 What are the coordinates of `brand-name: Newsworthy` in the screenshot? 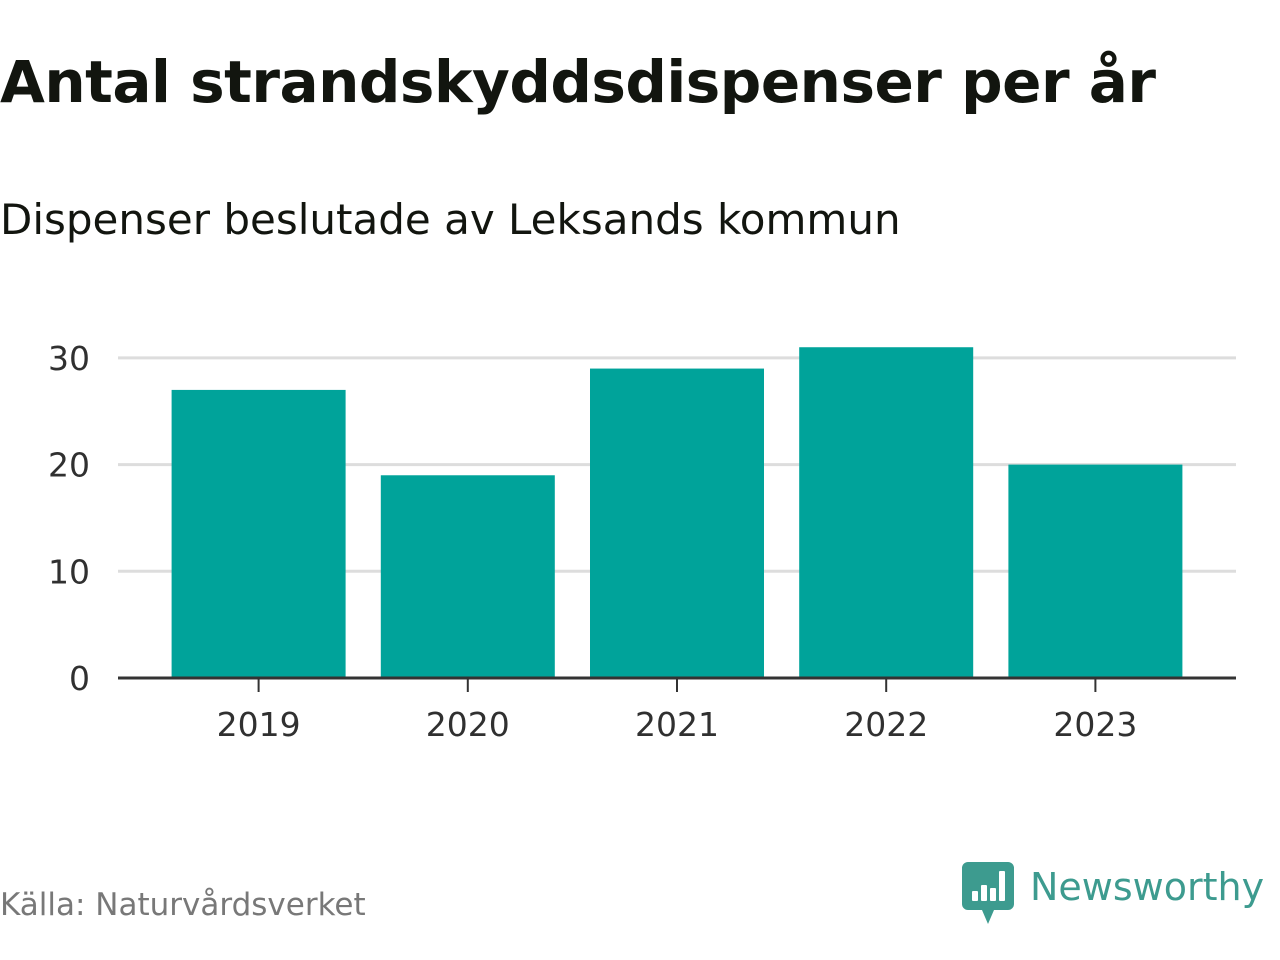 It's located at (1147, 887).